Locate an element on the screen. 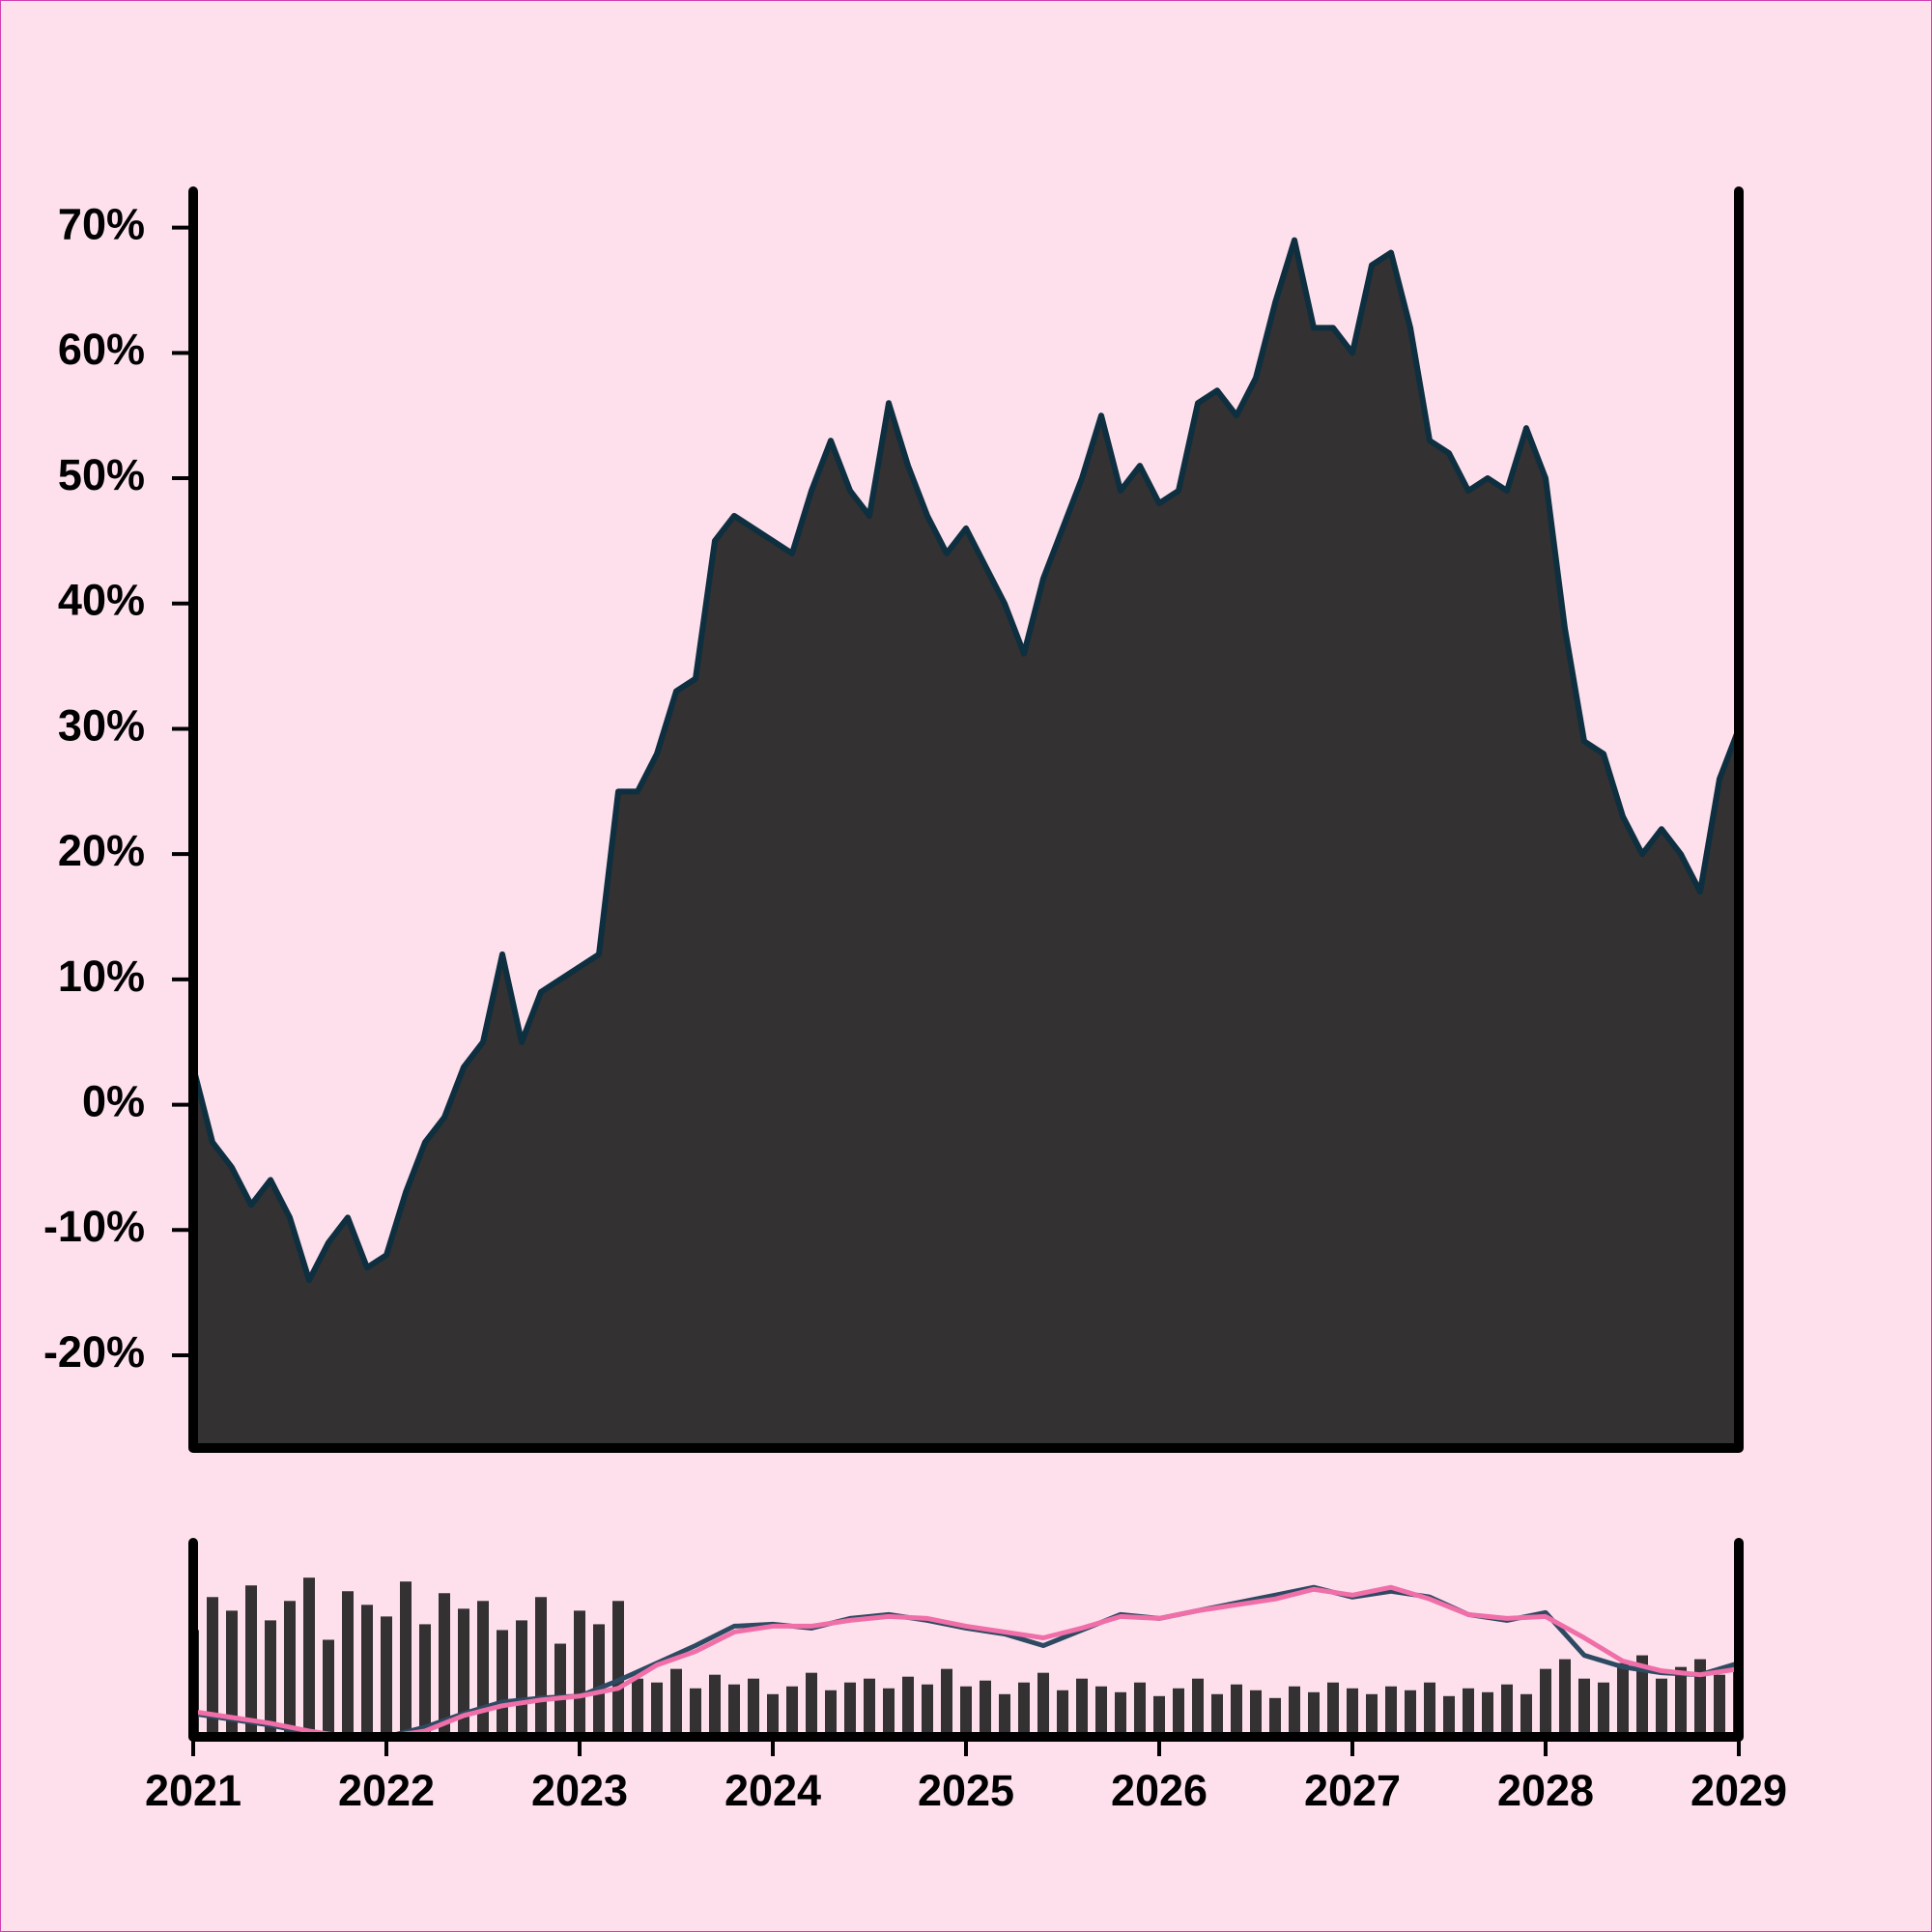 Image resolution: width=1932 pixels, height=1932 pixels. y-tick-label: 10% is located at coordinates (101, 976).